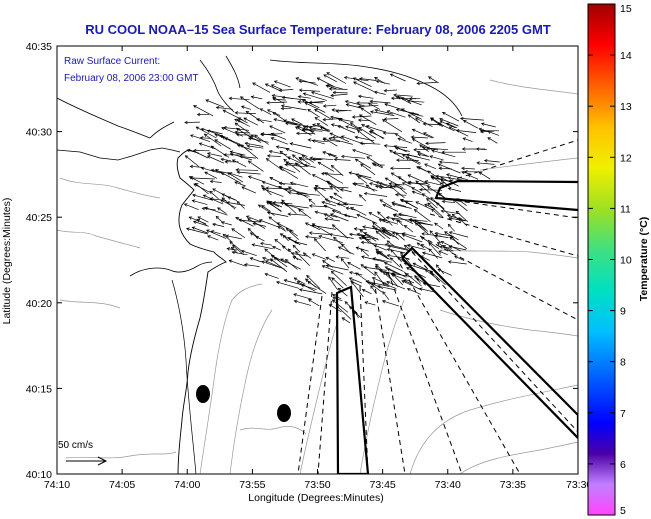 The height and width of the screenshot is (519, 651). Describe the element at coordinates (203, 394) in the screenshot. I see `tide-gauge-marker` at that location.